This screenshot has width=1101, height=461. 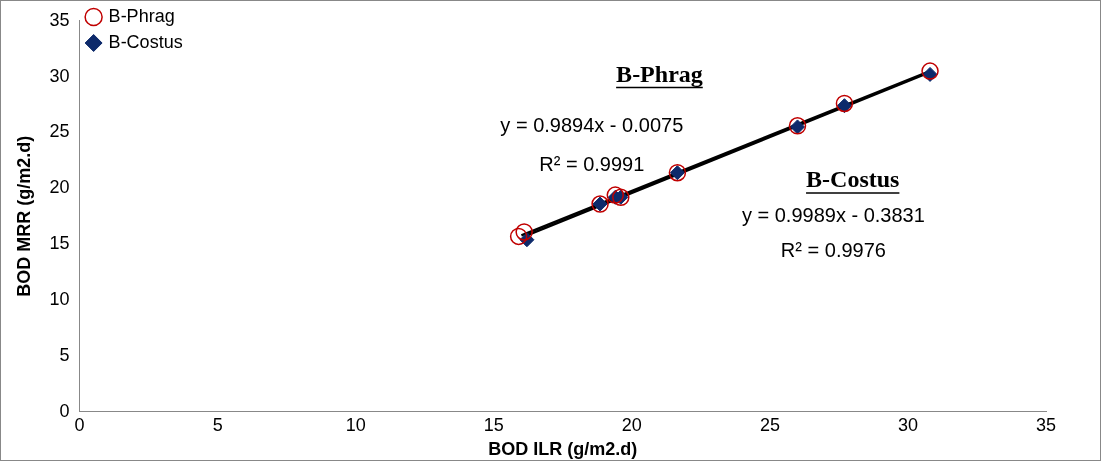 I want to click on annotation: R² = 0.9991, so click(x=592, y=163).